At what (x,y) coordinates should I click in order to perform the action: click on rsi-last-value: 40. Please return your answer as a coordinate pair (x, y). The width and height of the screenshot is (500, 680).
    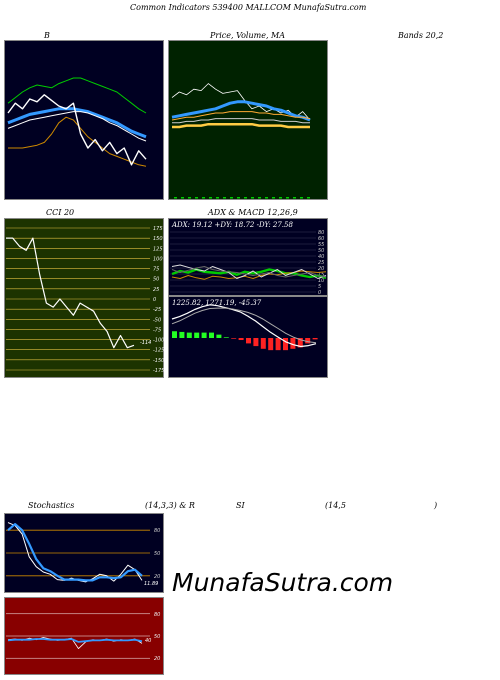
    Looking at the image, I should click on (148, 641).